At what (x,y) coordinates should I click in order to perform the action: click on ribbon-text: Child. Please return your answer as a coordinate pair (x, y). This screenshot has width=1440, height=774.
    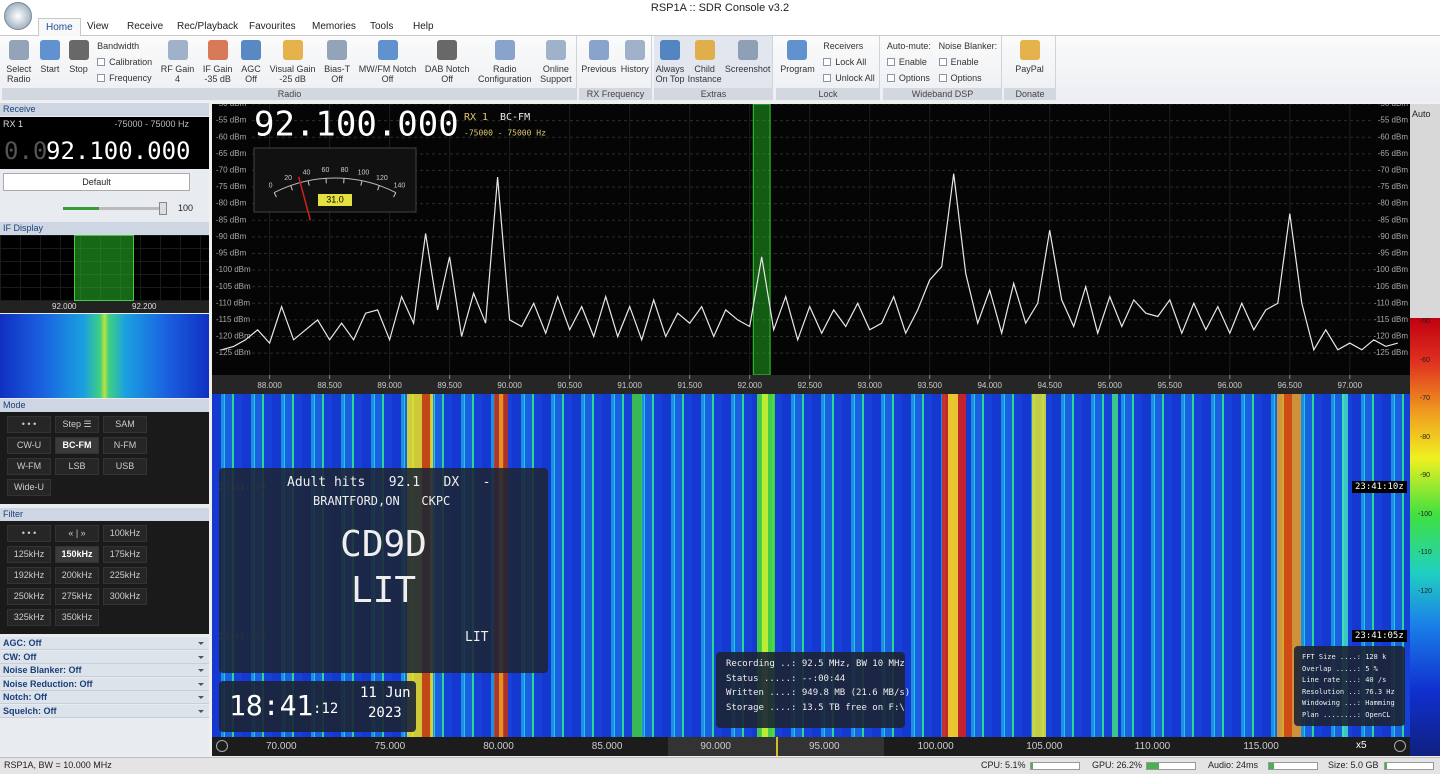
    Looking at the image, I should click on (704, 69).